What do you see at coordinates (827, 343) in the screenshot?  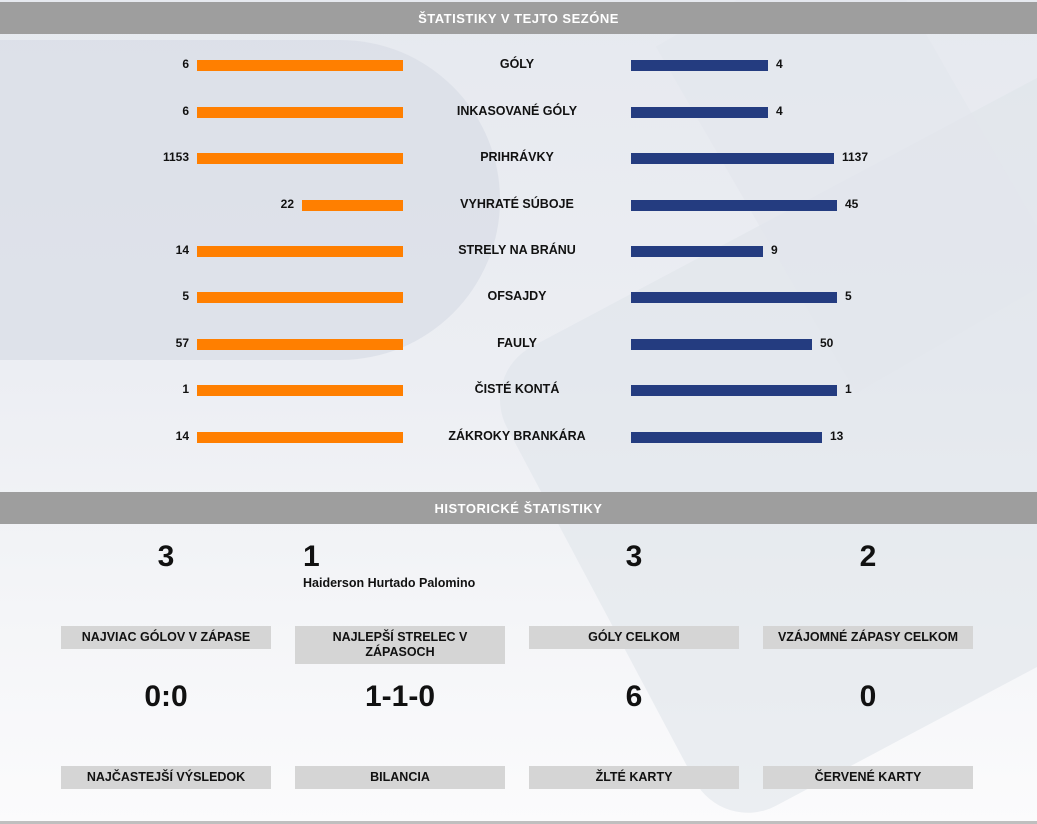 I see `stat-away-value: 50` at bounding box center [827, 343].